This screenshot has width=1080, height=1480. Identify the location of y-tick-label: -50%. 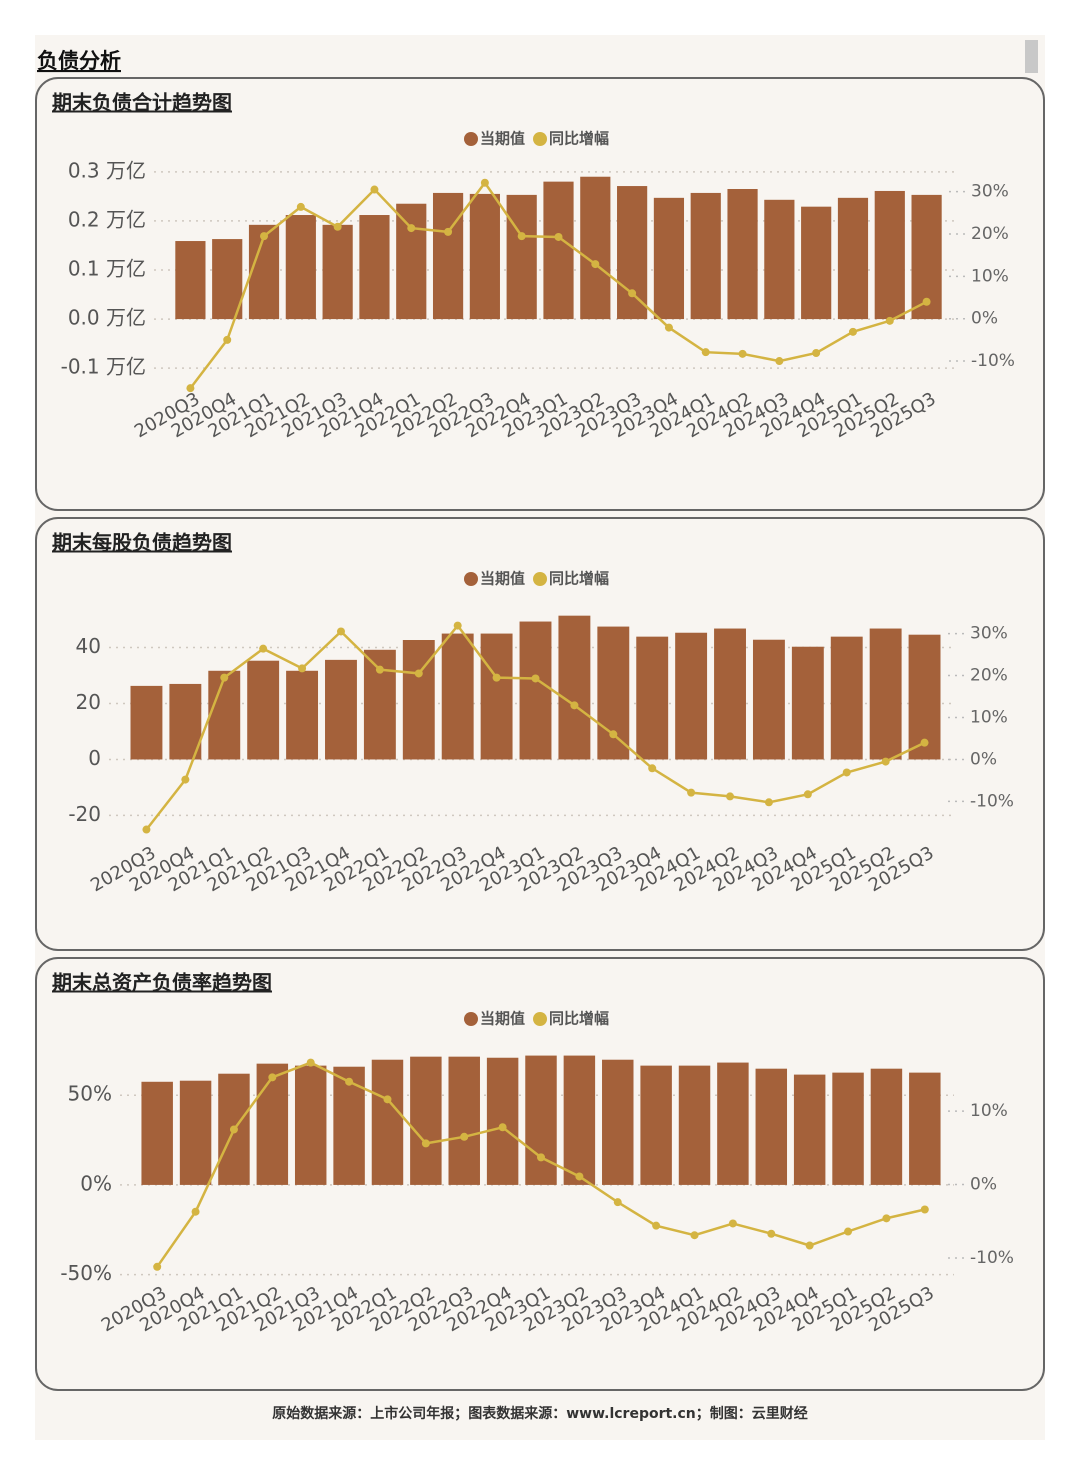
(86, 1273).